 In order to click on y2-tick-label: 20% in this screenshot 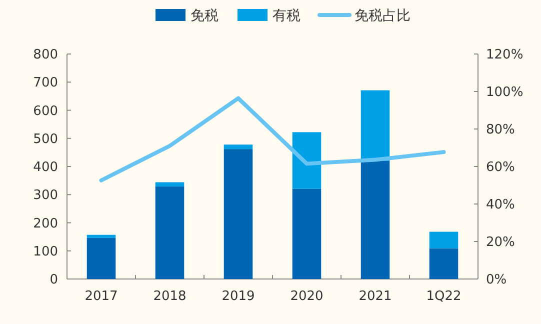, I will do `click(500, 242)`.